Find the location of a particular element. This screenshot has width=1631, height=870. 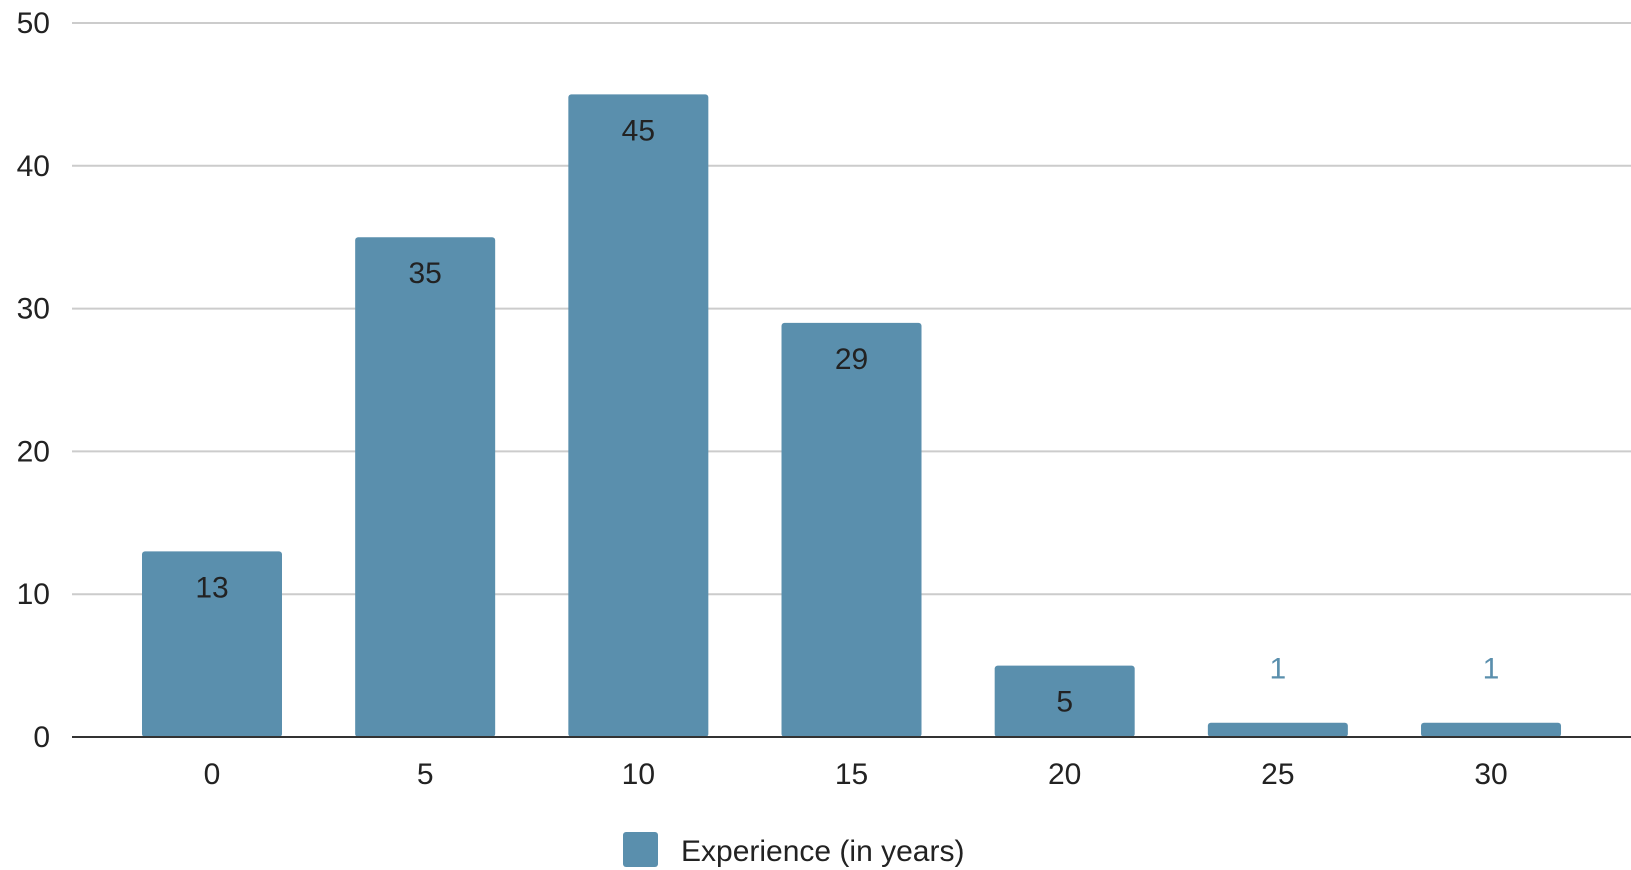

data-label: 5 is located at coordinates (1064, 702).